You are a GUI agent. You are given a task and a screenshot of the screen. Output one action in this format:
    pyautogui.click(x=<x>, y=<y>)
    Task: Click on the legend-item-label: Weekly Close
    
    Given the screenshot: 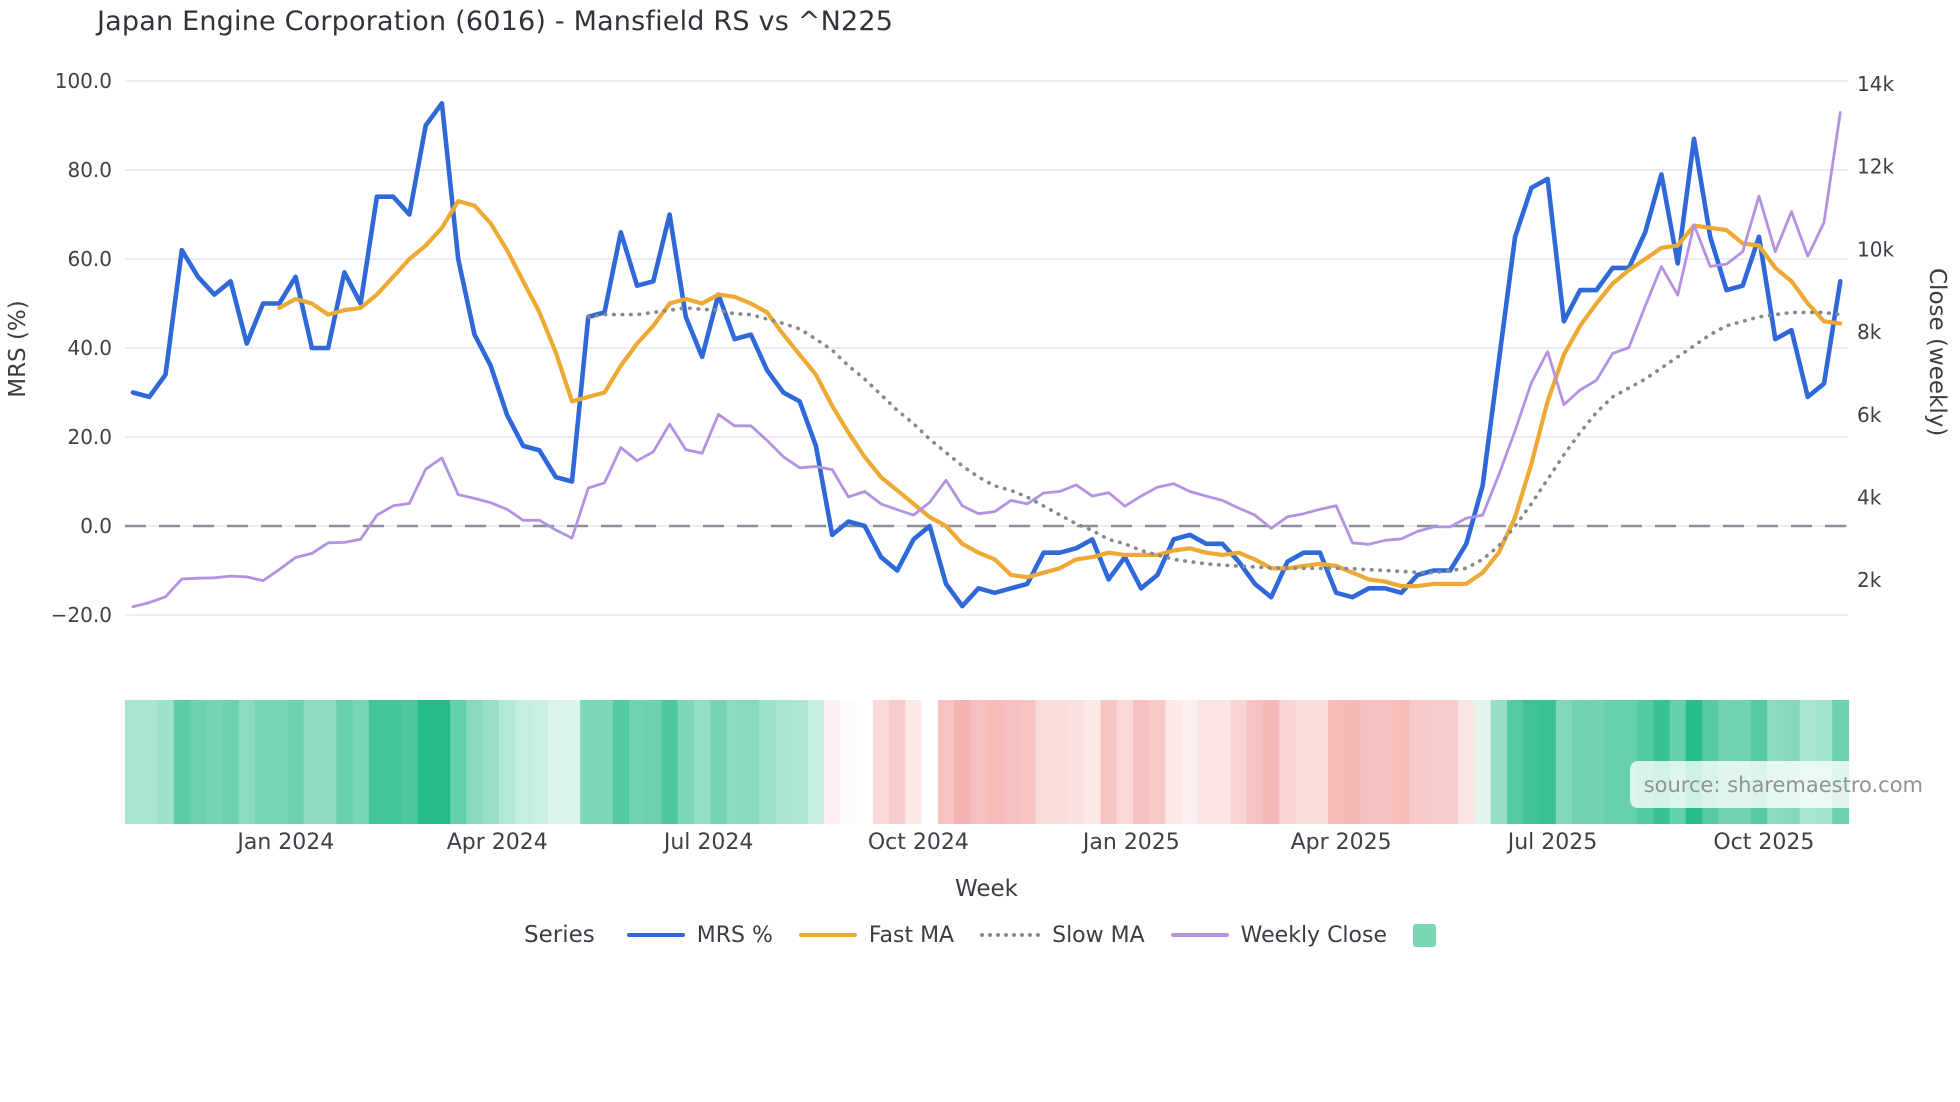 What is the action you would take?
    pyautogui.click(x=1314, y=935)
    